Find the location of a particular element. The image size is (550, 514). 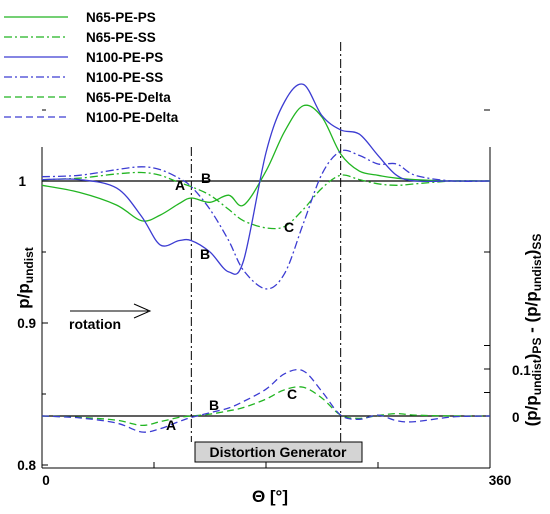

left-tick-label-0.9: 0.9 is located at coordinates (26, 323).